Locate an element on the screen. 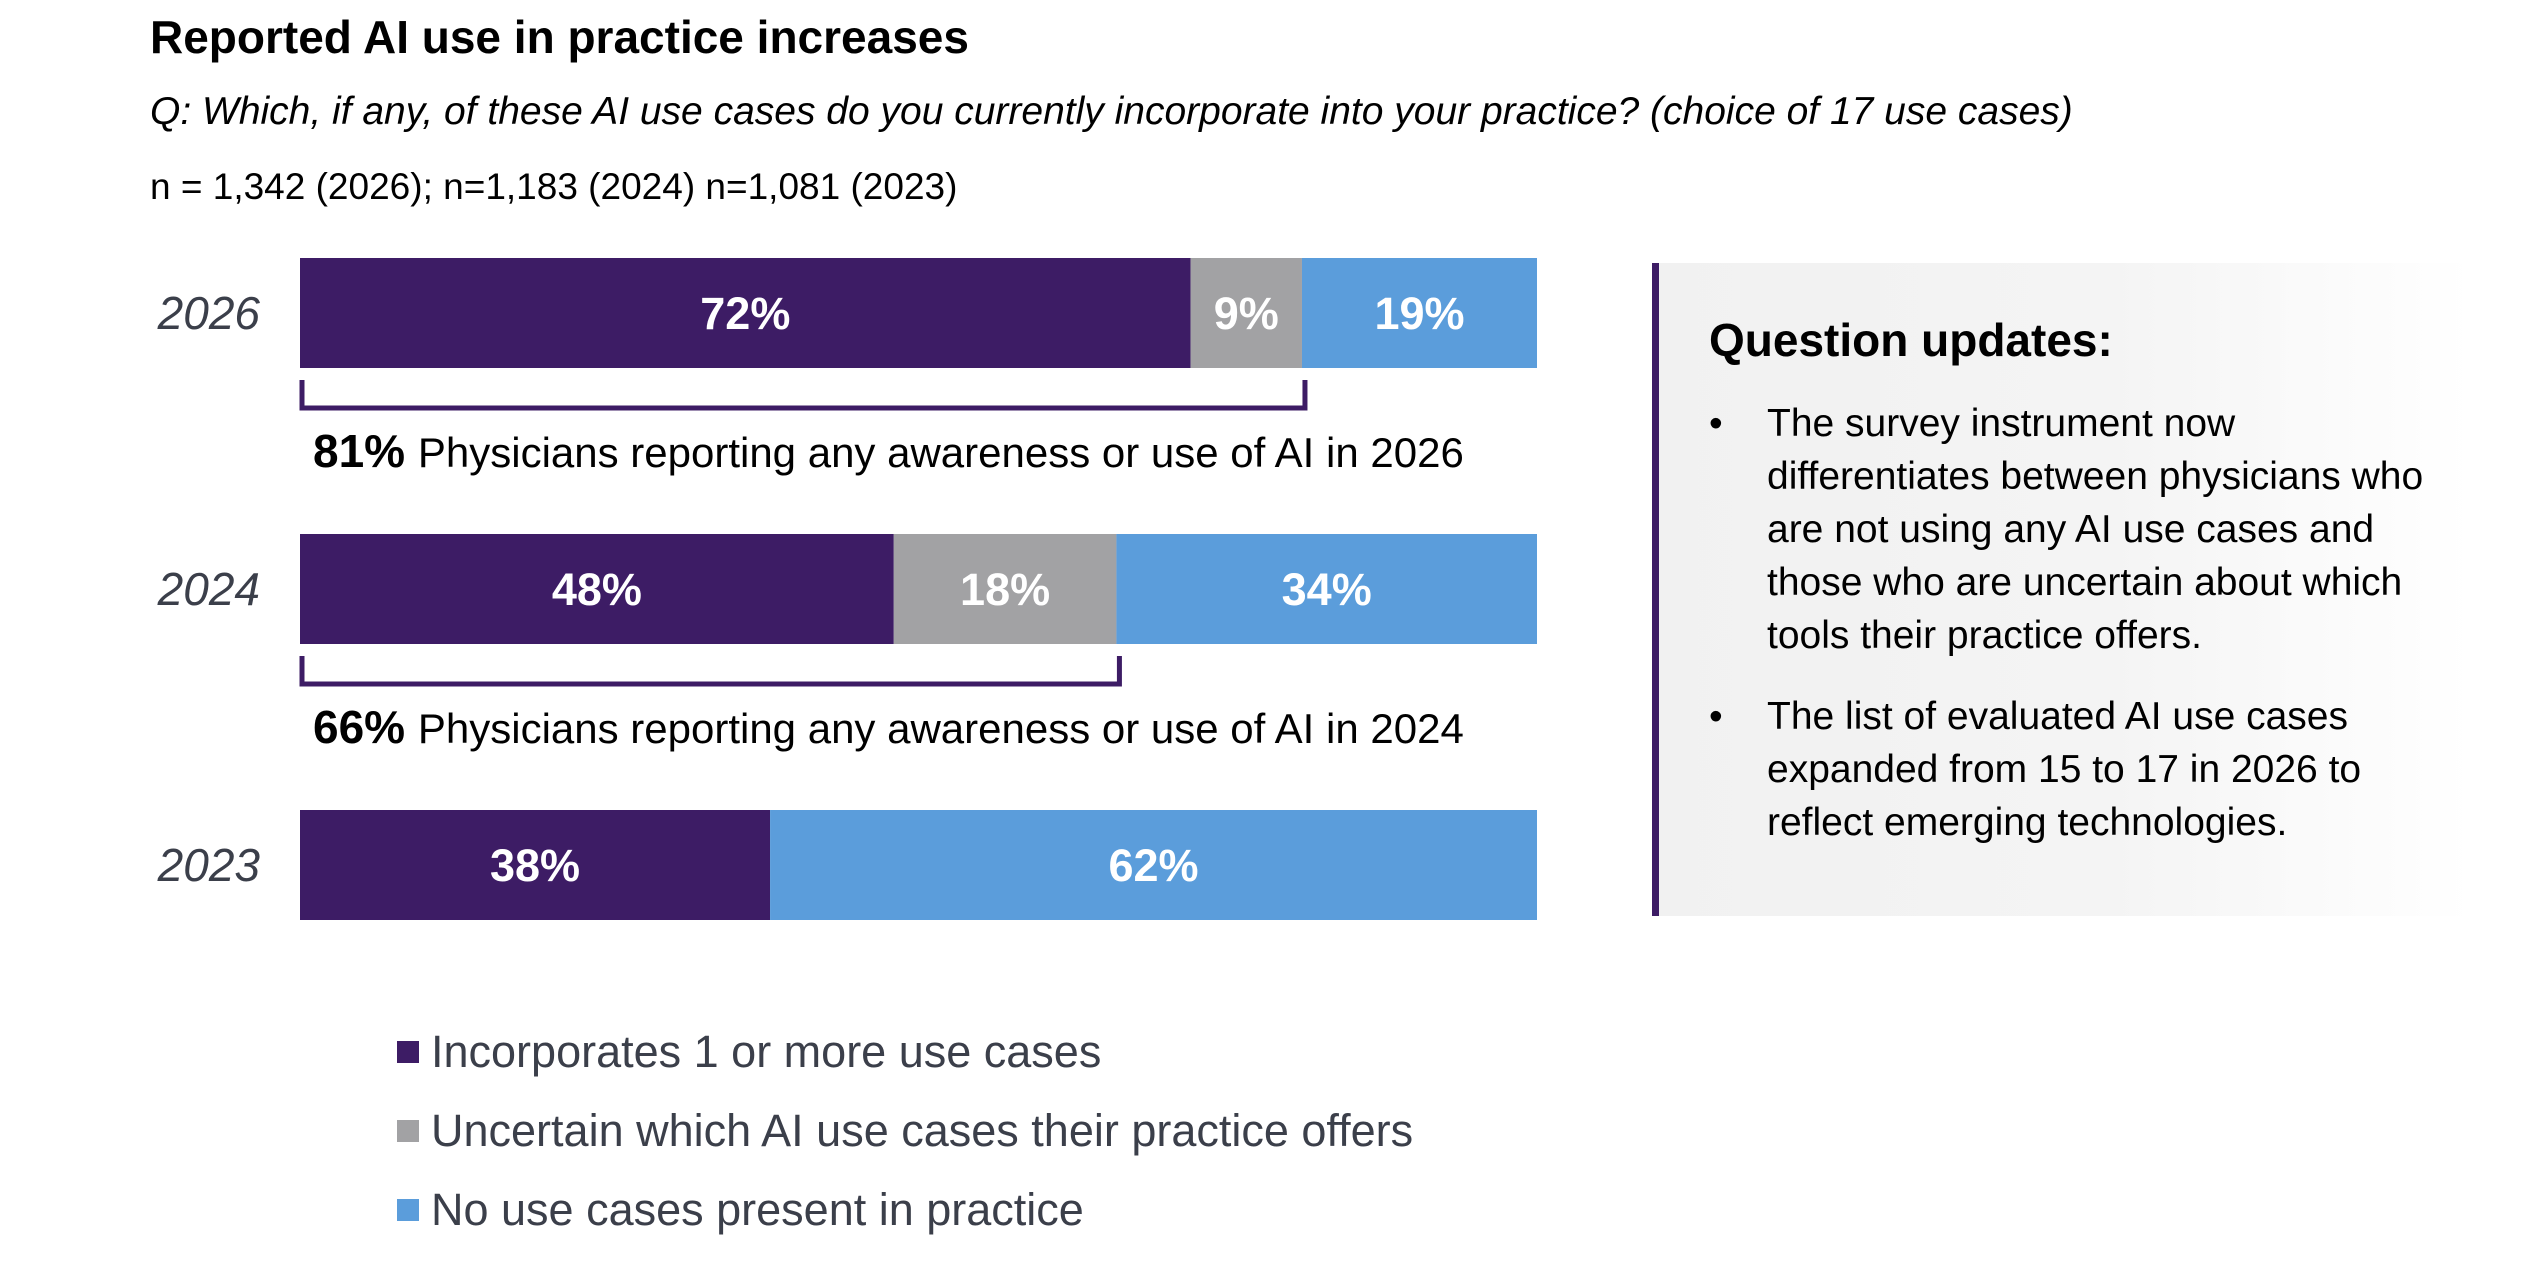  data-label-incorporates-2023: 38% is located at coordinates (535, 865).